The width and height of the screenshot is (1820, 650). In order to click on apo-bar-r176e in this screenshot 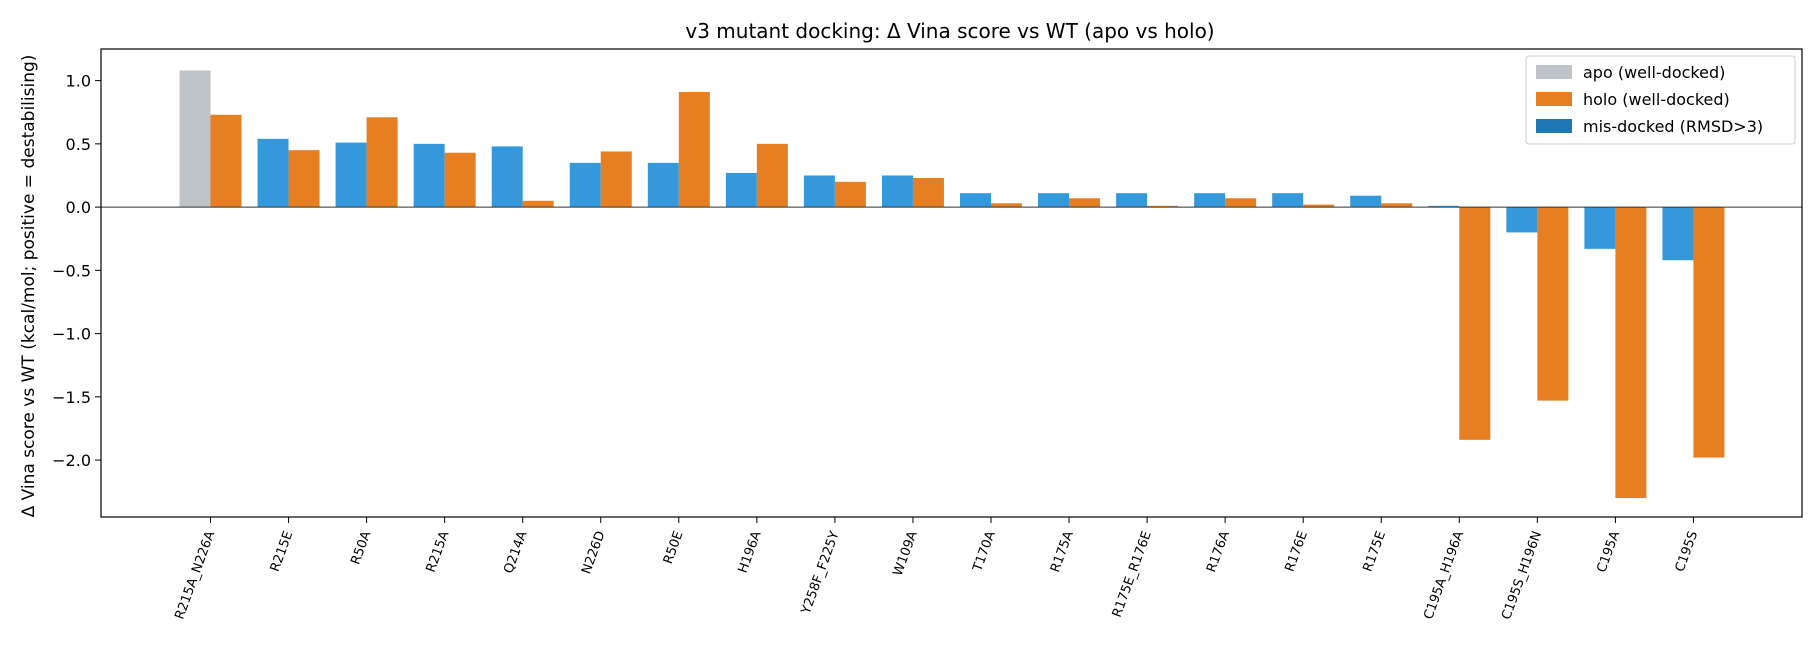, I will do `click(1288, 200)`.